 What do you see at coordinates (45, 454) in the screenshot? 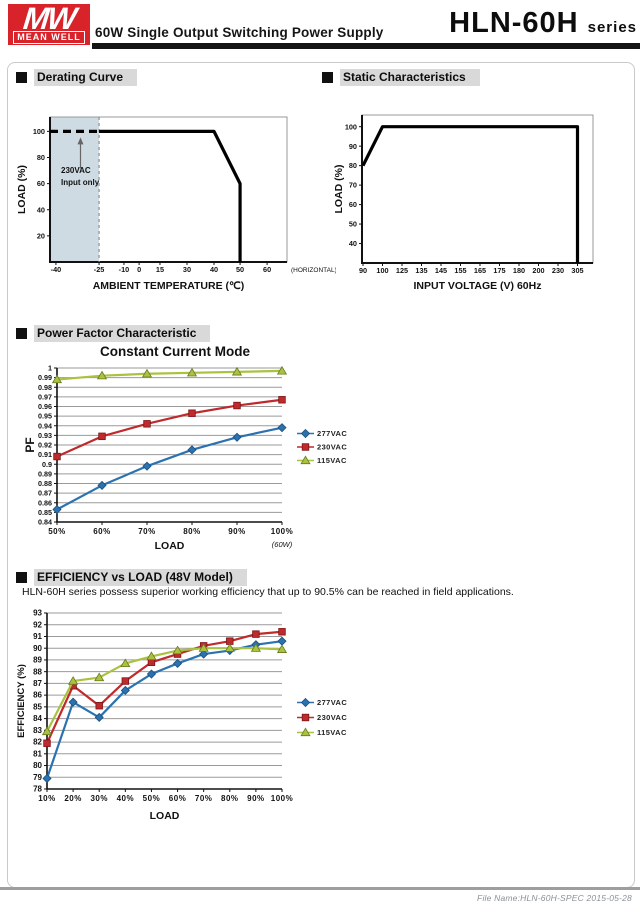
I see `svg-text: 0.91` at bounding box center [45, 454].